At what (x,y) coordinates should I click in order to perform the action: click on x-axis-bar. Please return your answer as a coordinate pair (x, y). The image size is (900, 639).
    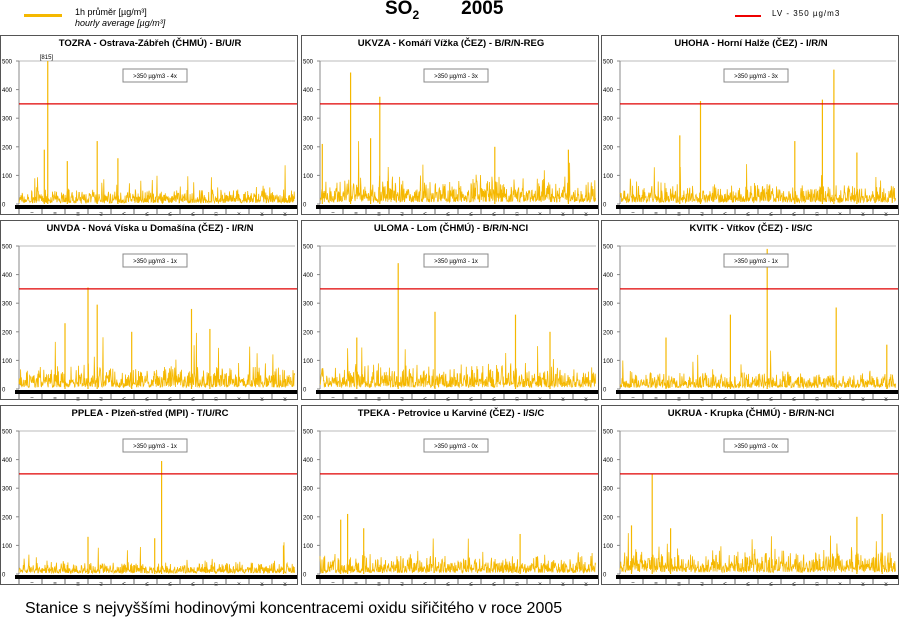
    Looking at the image, I should click on (457, 392).